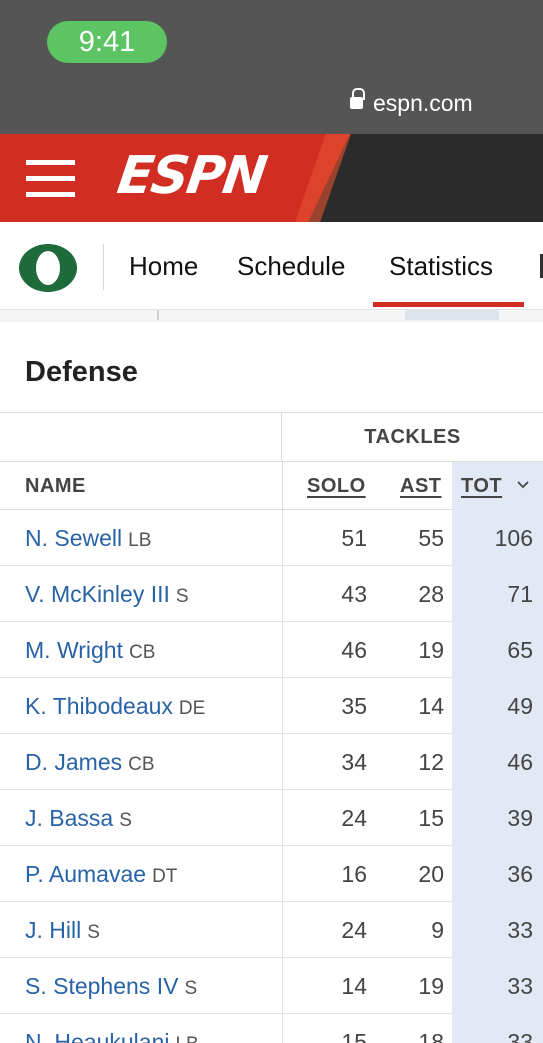  Describe the element at coordinates (541, 266) in the screenshot. I see `next-tab-peek` at that location.